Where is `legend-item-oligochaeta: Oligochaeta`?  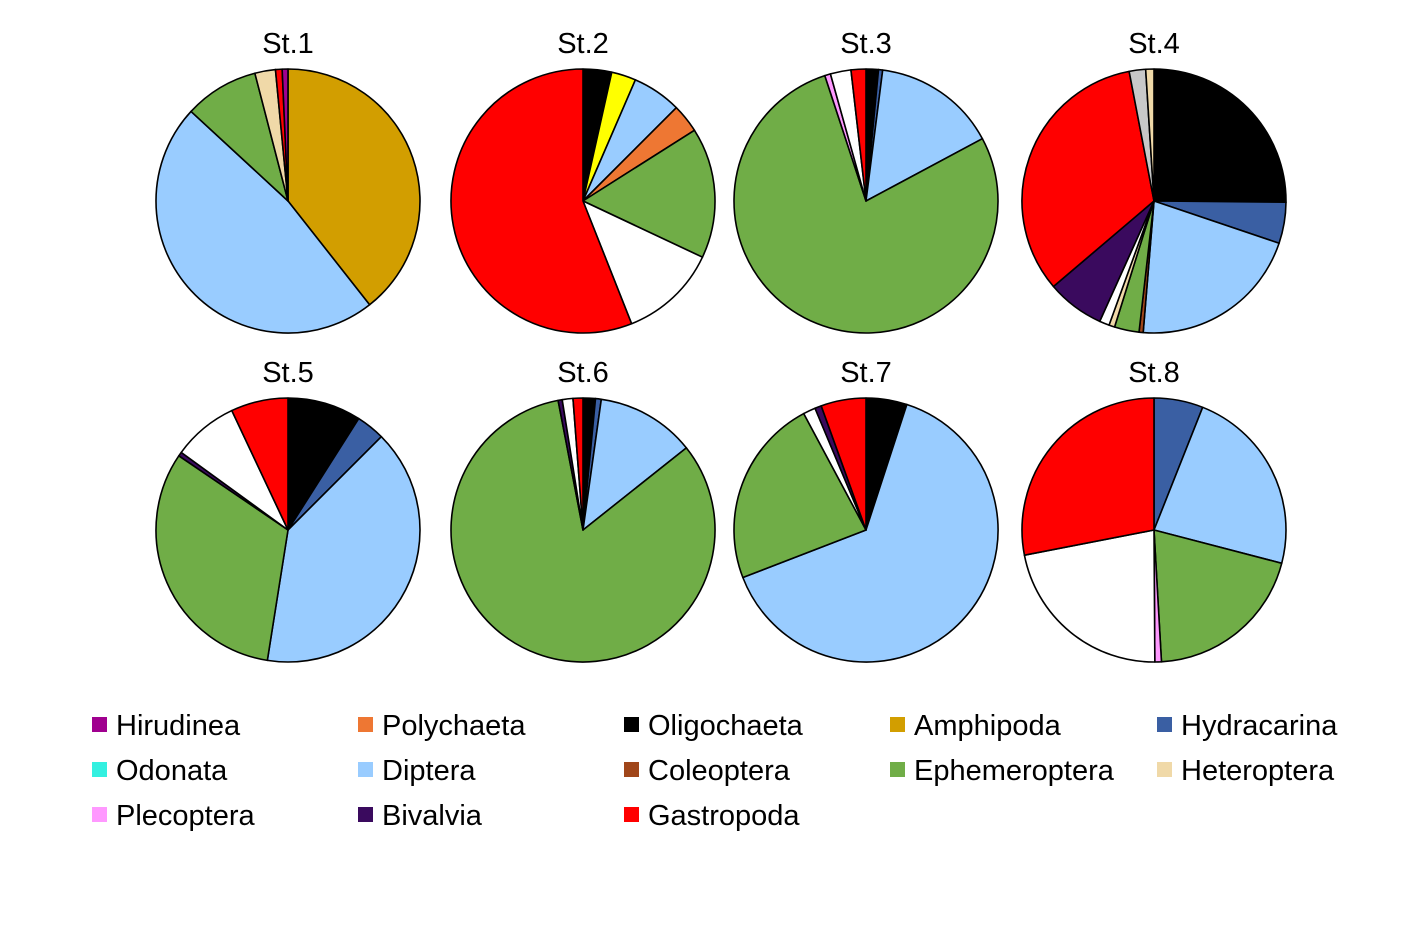 legend-item-oligochaeta: Oligochaeta is located at coordinates (714, 726).